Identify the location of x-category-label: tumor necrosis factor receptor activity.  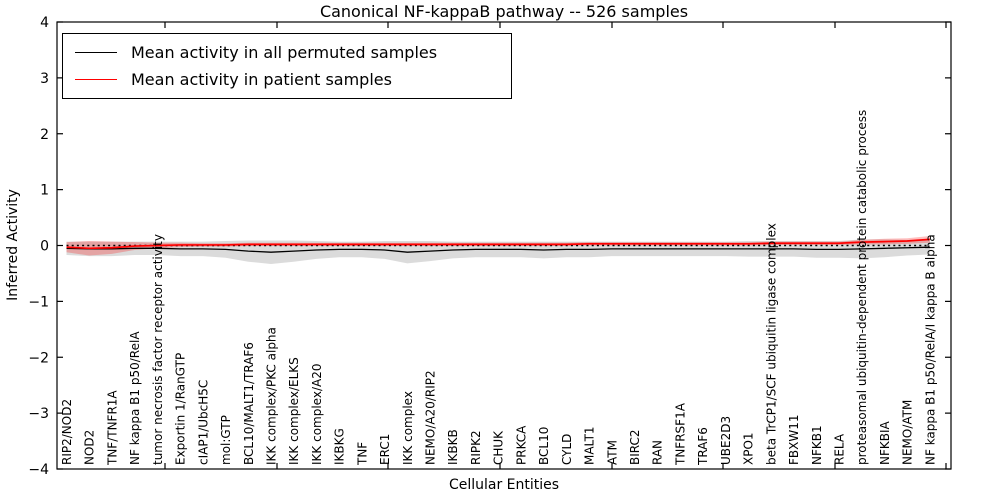
(158, 349).